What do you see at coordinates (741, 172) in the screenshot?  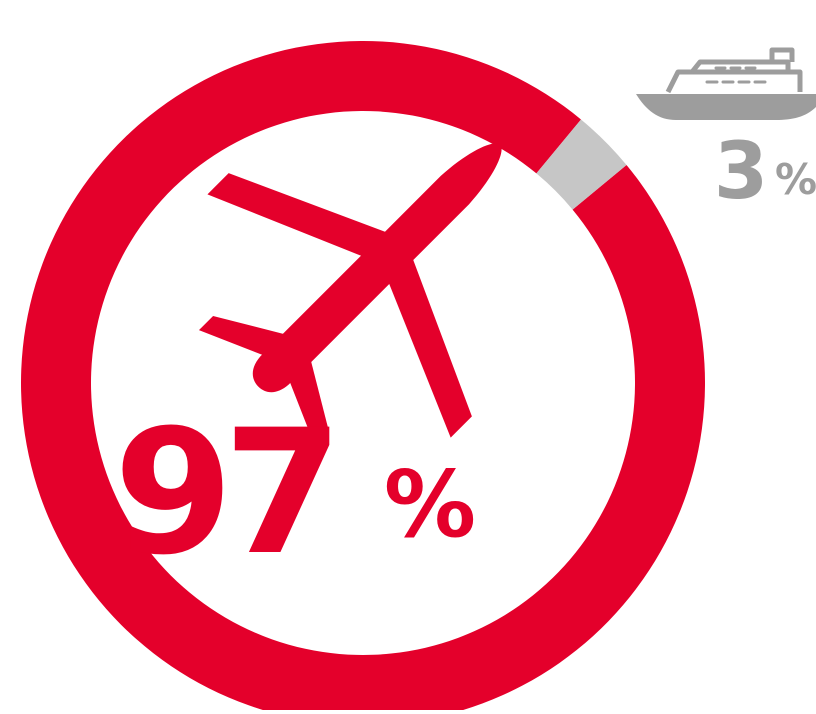 I see `sea-percent-value: 3` at bounding box center [741, 172].